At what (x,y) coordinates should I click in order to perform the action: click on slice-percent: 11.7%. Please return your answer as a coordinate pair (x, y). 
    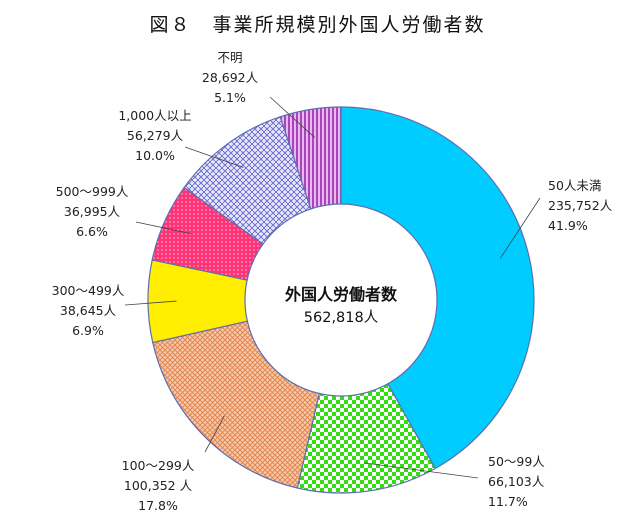
    Looking at the image, I should click on (508, 501).